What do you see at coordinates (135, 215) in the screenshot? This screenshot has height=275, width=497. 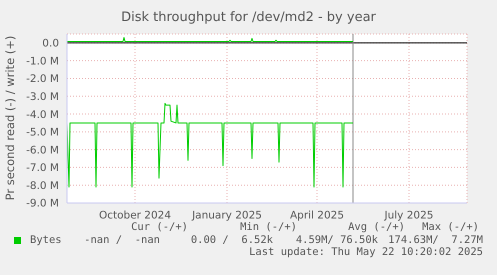 I see `x-tick-label: October 2024` at bounding box center [135, 215].